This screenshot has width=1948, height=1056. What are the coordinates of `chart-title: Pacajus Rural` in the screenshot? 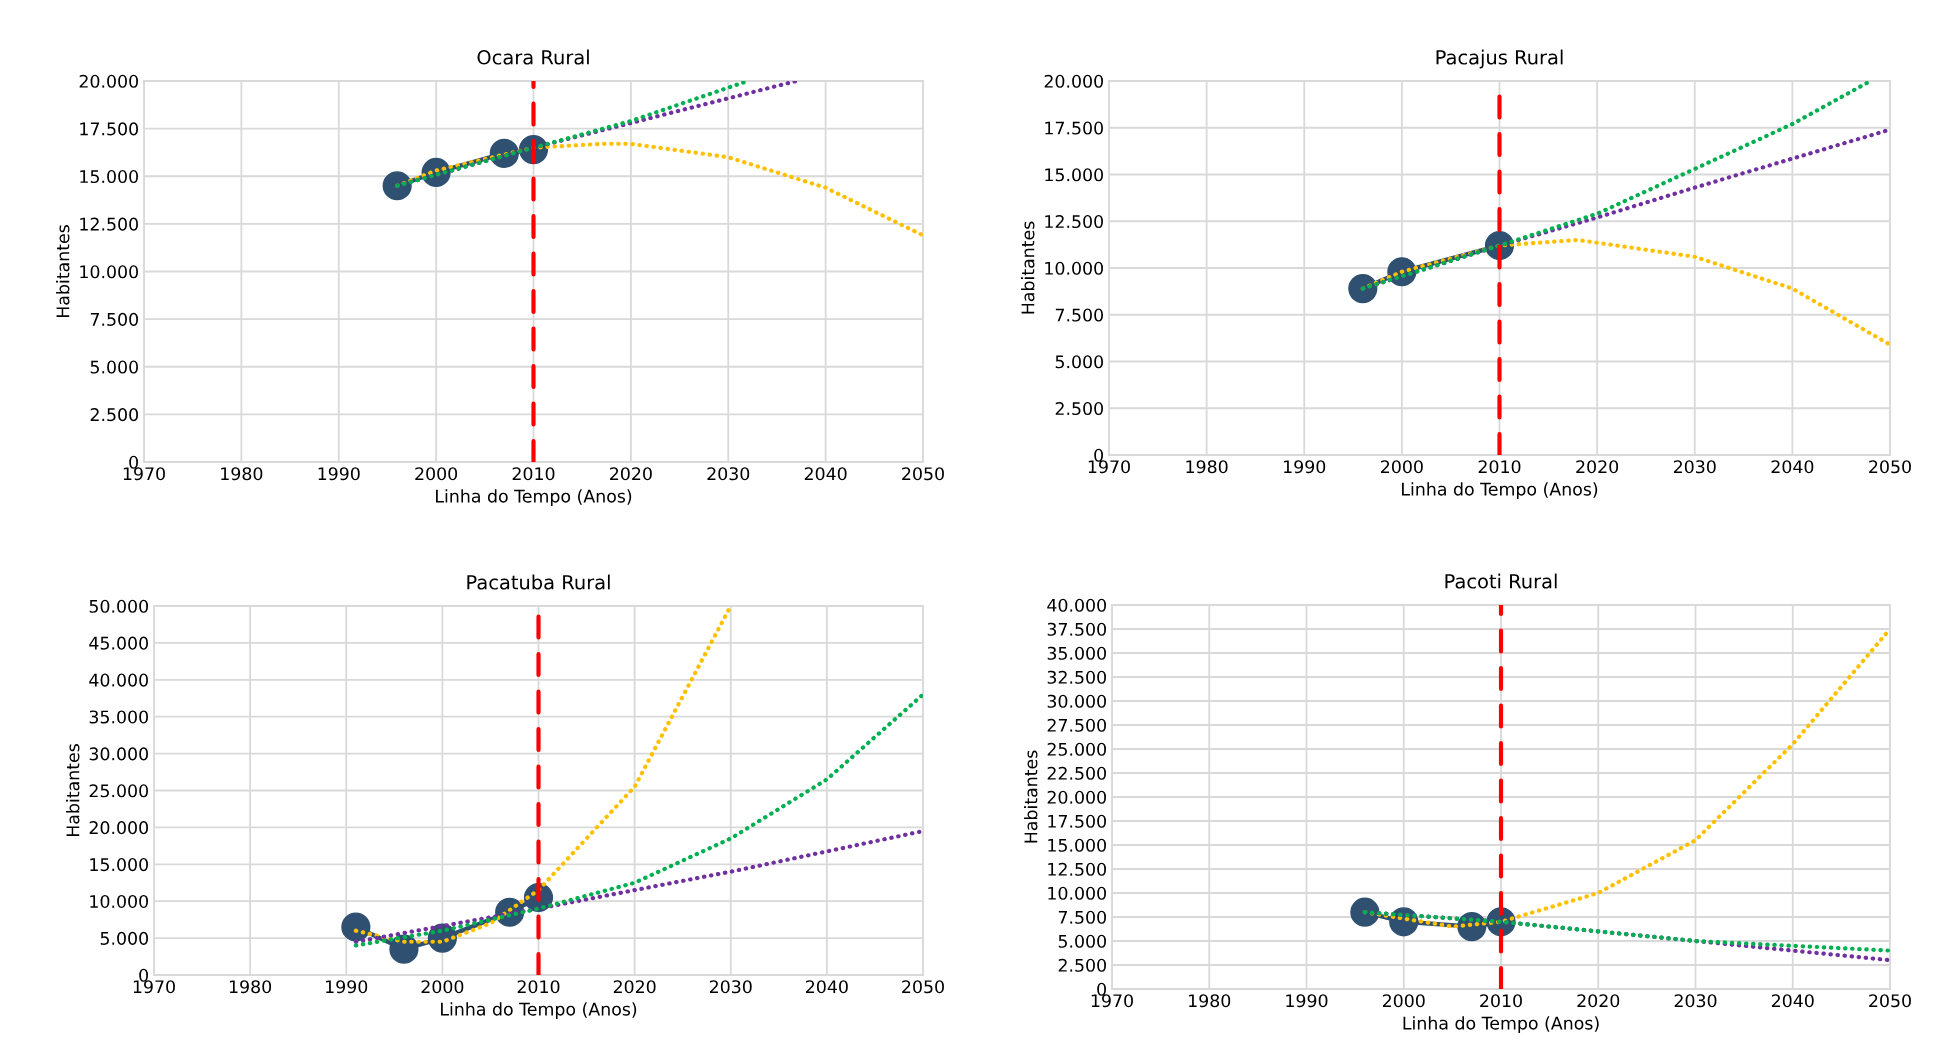 It's located at (1499, 59).